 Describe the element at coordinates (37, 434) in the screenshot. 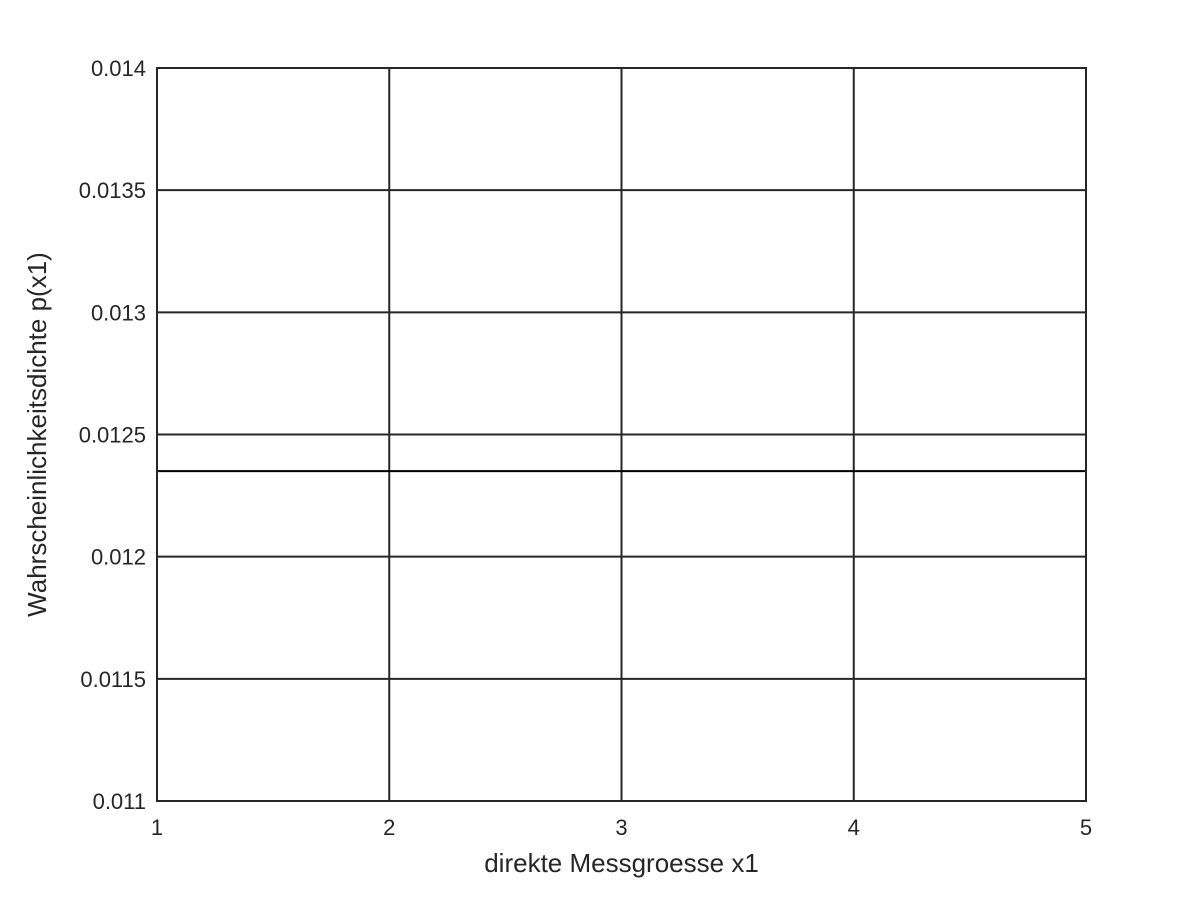

I see `y-axis-label: Wahrscheinlichkeitsdichte p(x1)` at that location.